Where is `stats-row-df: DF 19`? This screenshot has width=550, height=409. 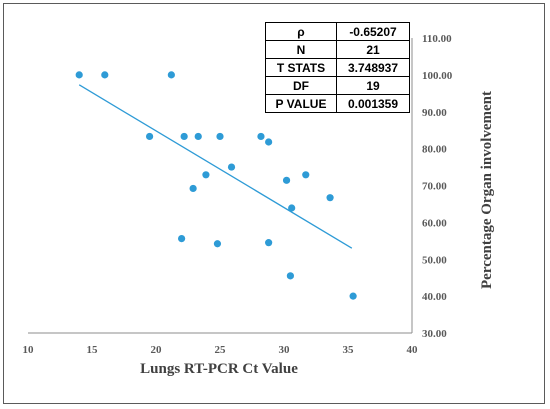 stats-row-df: DF 19 is located at coordinates (337, 85).